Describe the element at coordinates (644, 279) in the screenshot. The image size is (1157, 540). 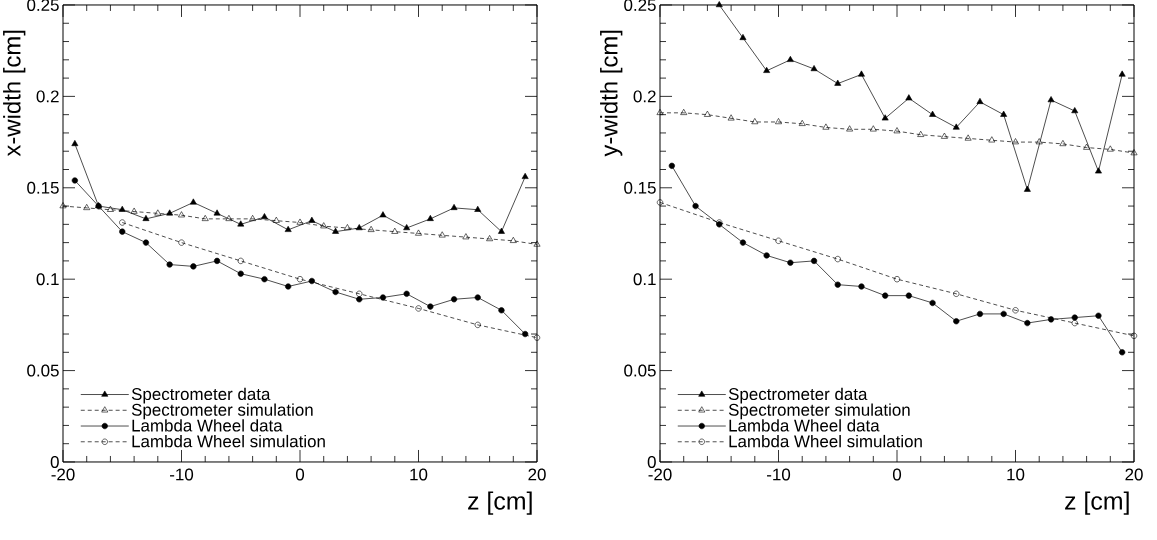
I see `y-tick-label: 0.1` at that location.